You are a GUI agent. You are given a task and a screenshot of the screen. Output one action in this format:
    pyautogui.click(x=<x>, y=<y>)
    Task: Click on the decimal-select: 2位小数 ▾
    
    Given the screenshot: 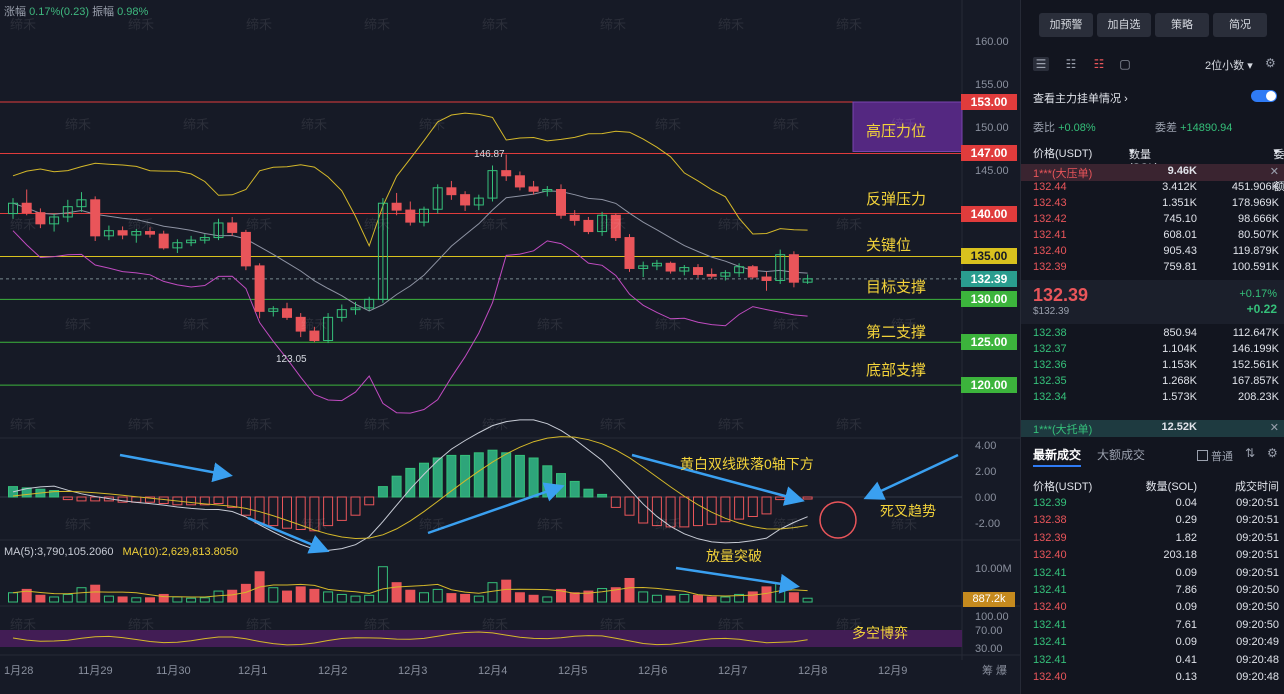 What is the action you would take?
    pyautogui.click(x=1229, y=65)
    